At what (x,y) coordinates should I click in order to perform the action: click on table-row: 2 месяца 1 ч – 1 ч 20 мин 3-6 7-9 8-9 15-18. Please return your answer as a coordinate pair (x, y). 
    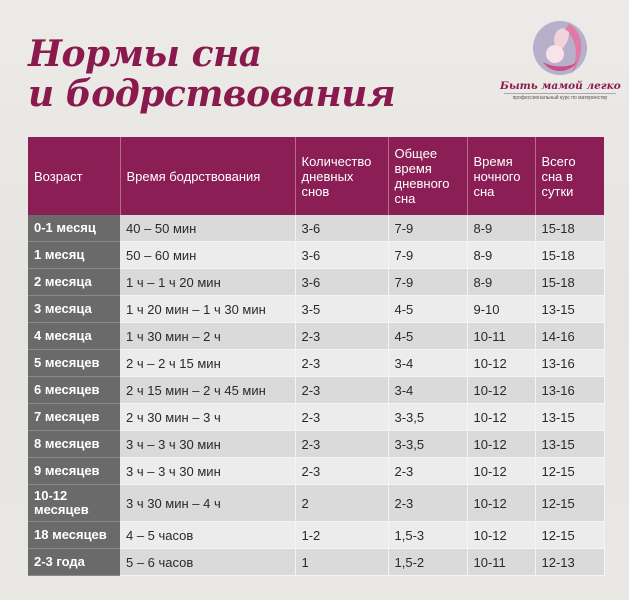
    Looking at the image, I should click on (316, 282).